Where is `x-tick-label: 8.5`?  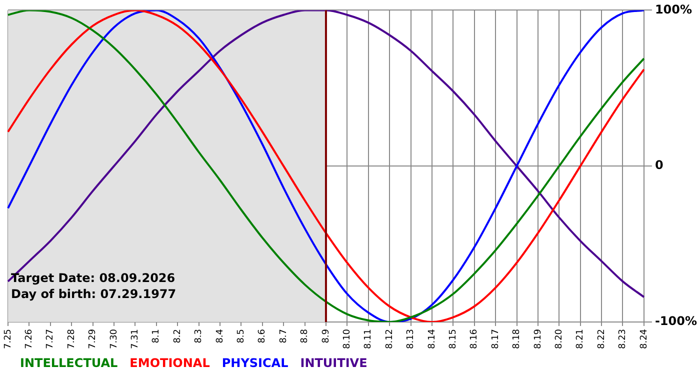 x-tick-label: 8.5 is located at coordinates (241, 336).